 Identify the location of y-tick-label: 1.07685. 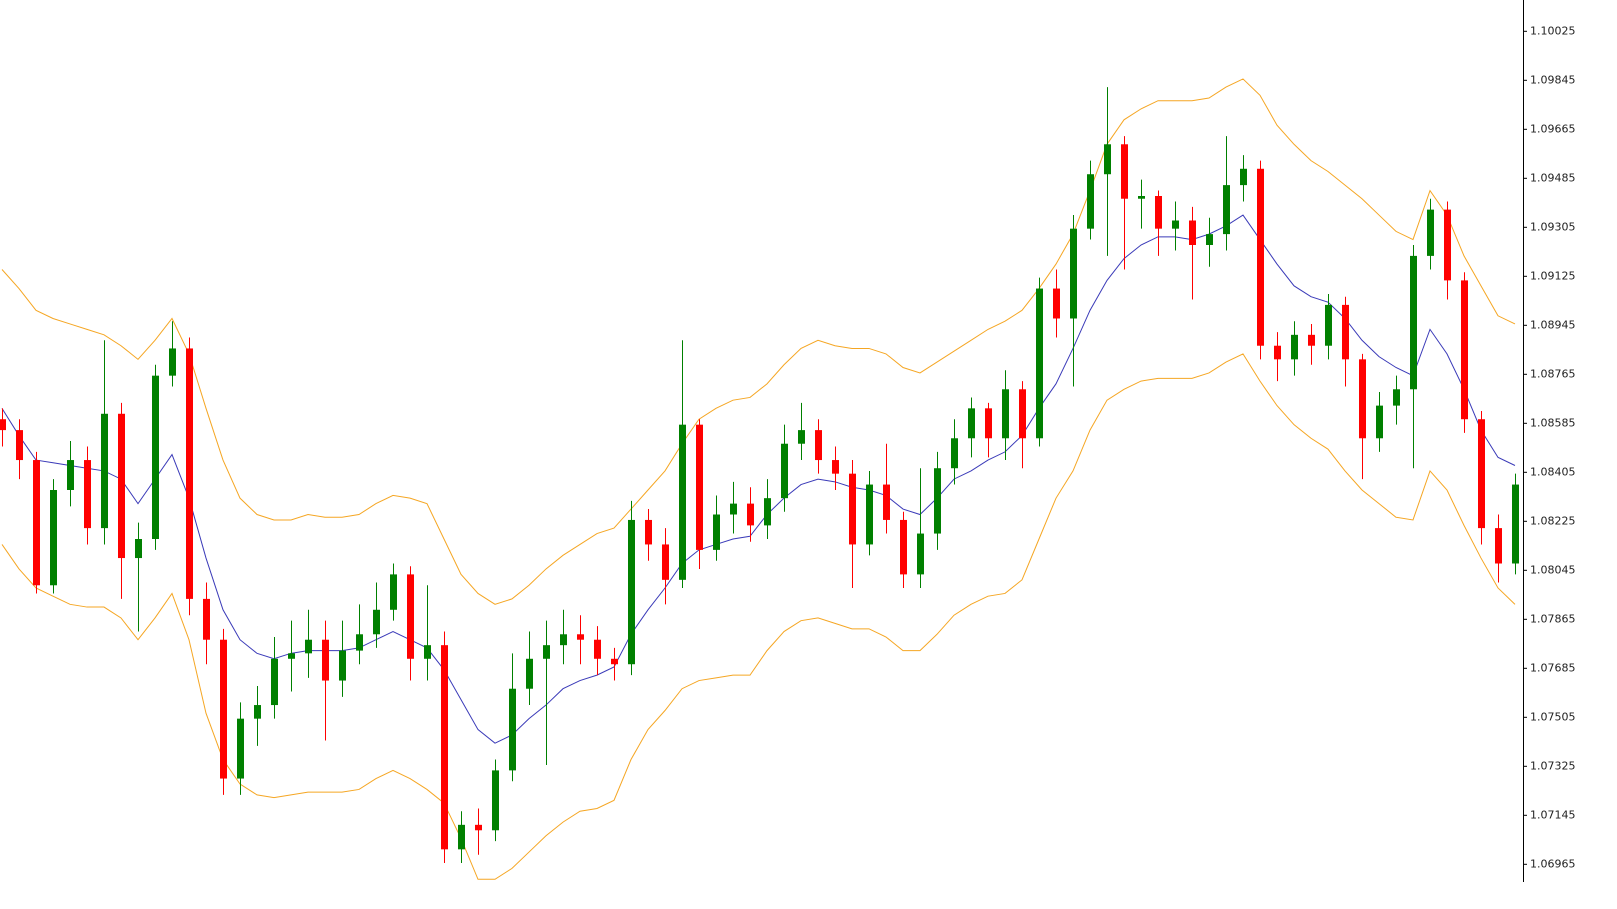
(1553, 667).